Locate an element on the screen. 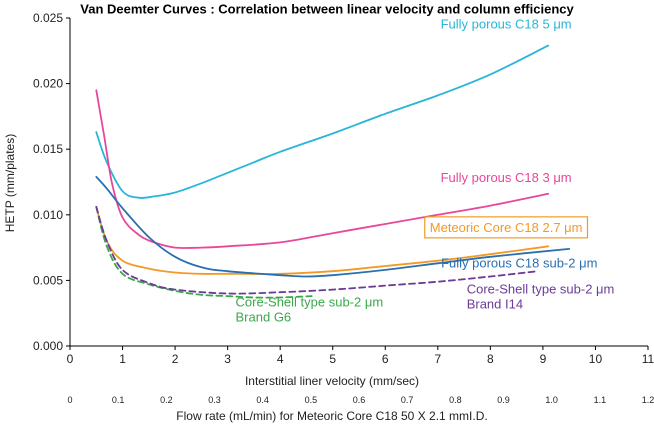 This screenshot has width=654, height=425. x-tick-label: 10 is located at coordinates (596, 359).